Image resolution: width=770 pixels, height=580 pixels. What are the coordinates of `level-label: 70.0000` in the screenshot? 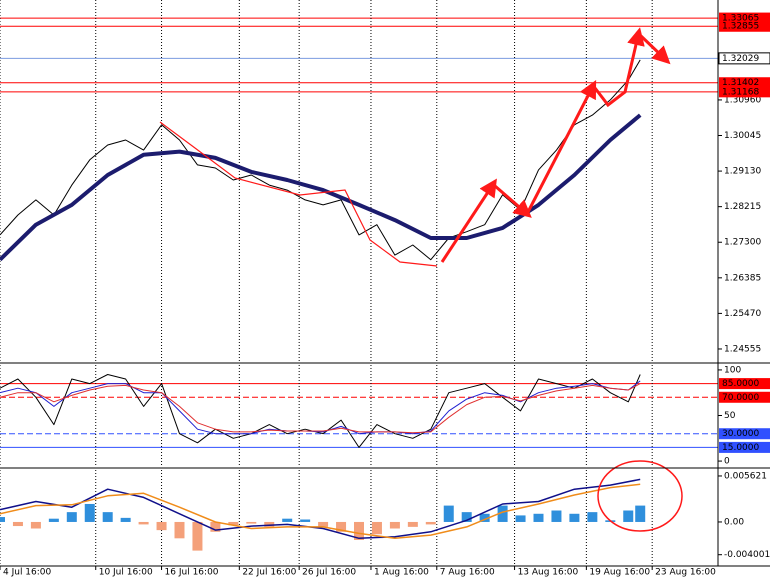 It's located at (740, 398).